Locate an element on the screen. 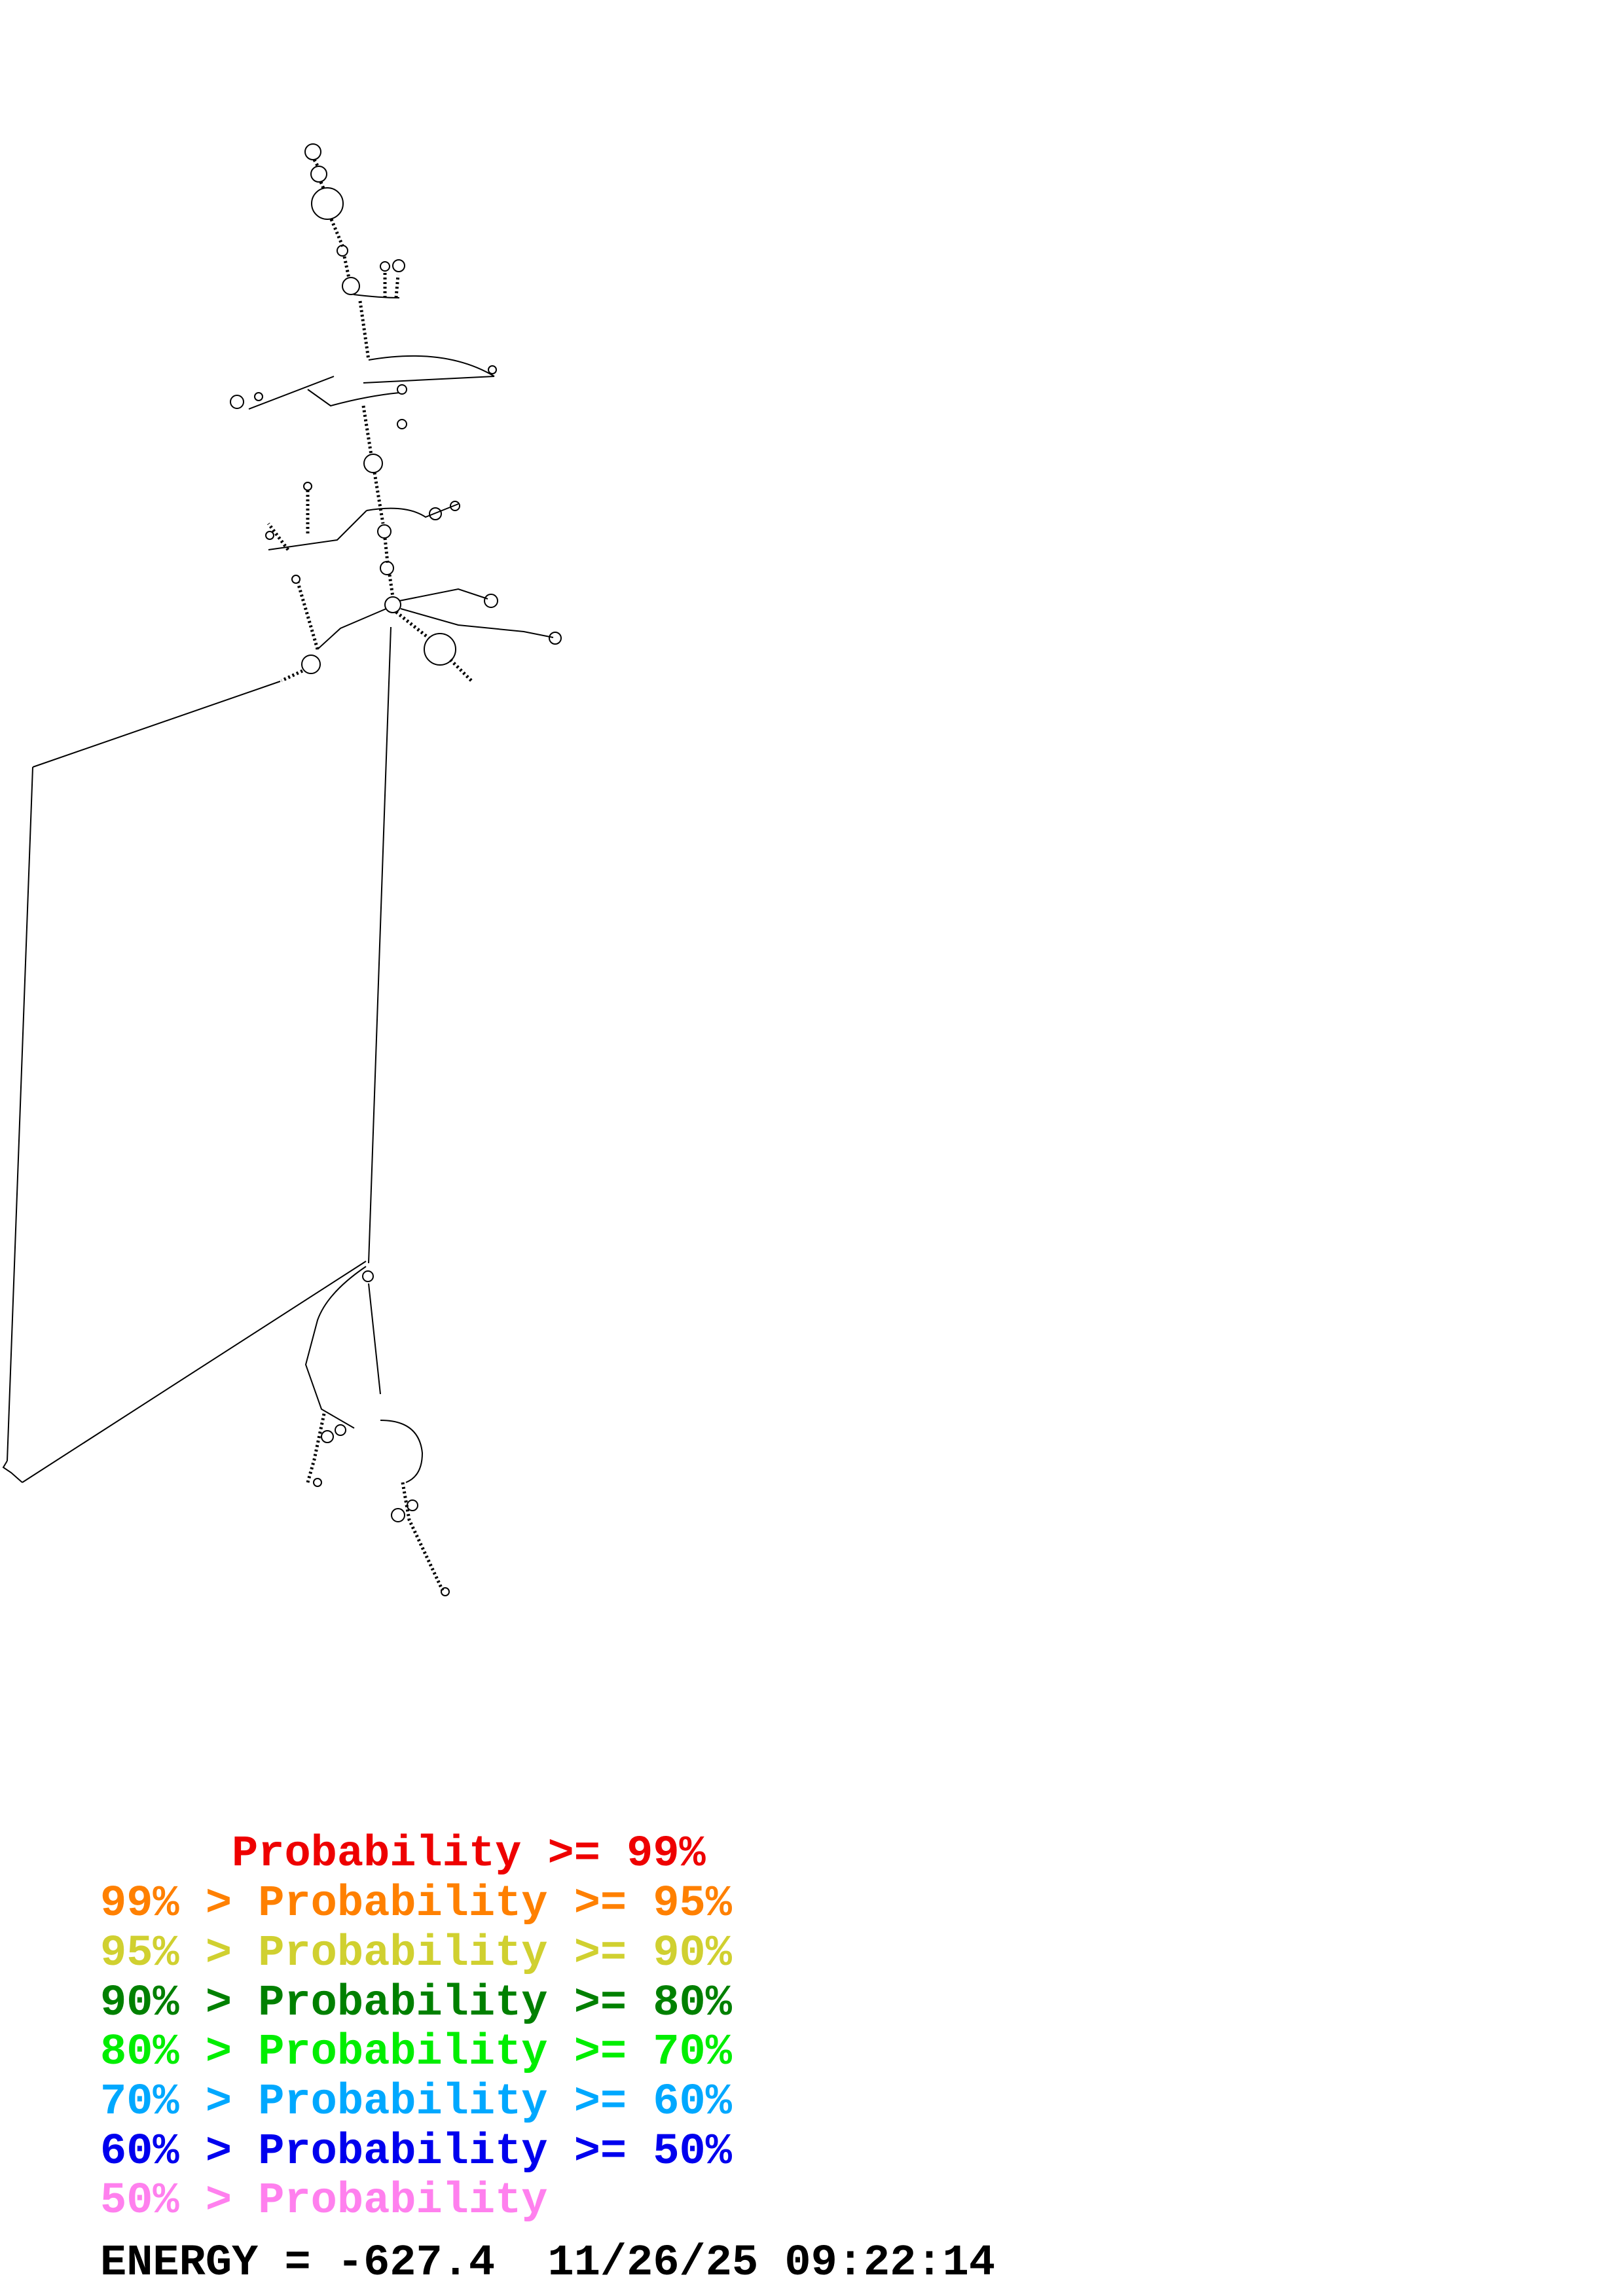 The image size is (1623, 2296). backbone-center-vertical is located at coordinates (380, 945).